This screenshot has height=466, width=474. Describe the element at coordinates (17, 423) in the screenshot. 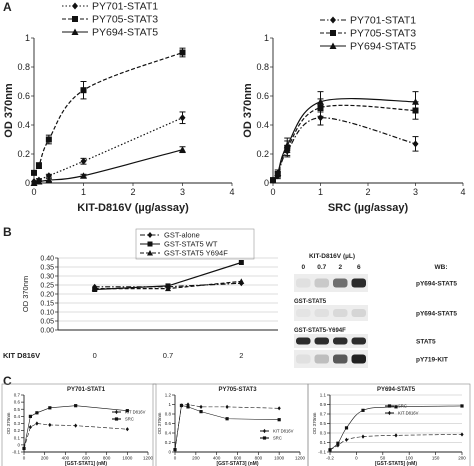

I see `y-tick-label: 0.3` at that location.